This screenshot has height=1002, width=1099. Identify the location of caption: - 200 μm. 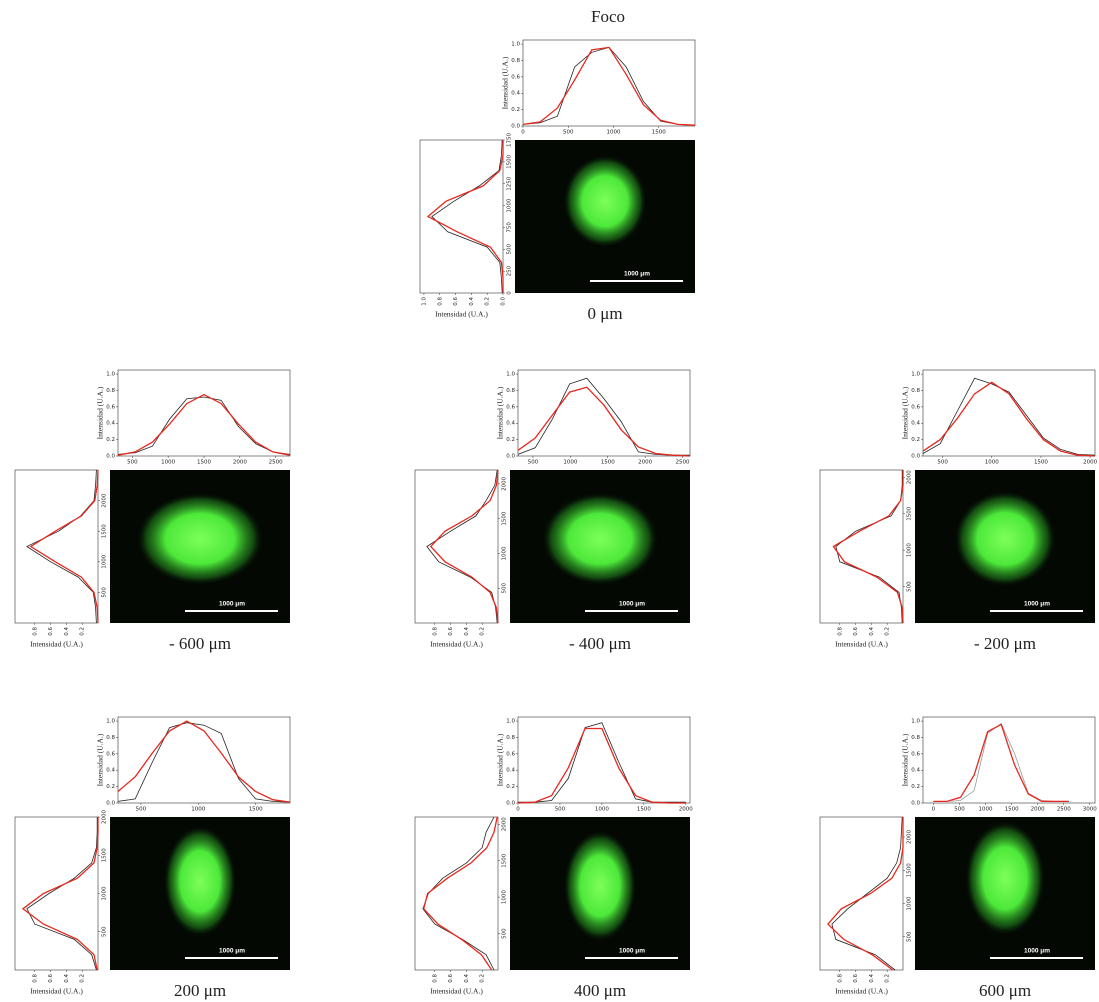
(1005, 643).